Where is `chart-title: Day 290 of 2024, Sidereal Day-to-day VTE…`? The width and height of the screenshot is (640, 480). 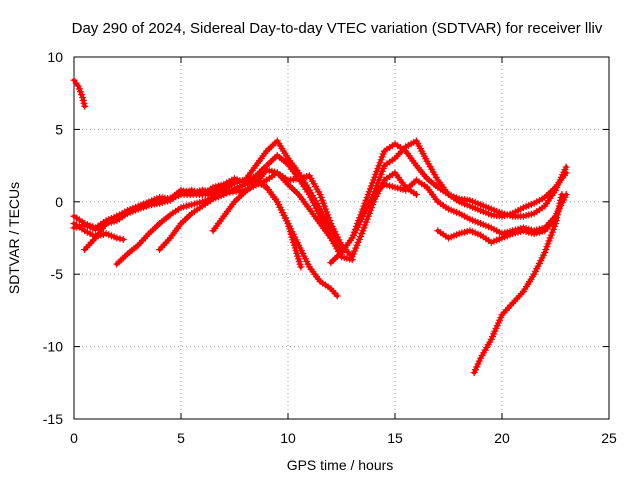
chart-title: Day 290 of 2024, Sidereal Day-to-day VTE… is located at coordinates (337, 28).